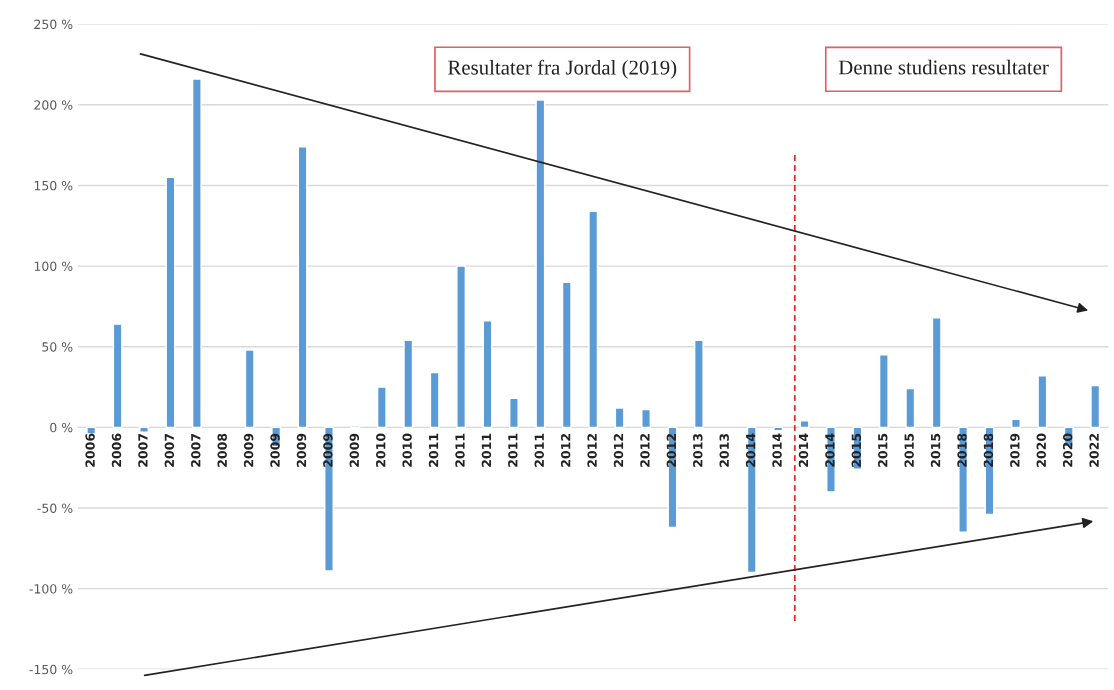 This screenshot has height=690, width=1114. I want to click on x-tick-label: 2022, so click(1094, 450).